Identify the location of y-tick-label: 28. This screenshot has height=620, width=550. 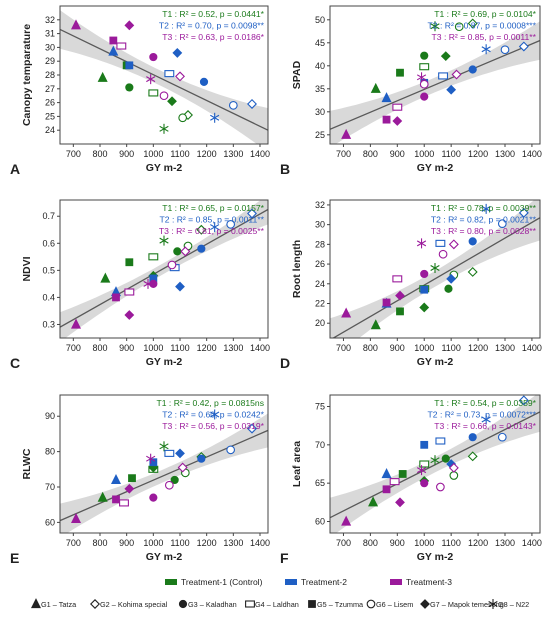
(50, 75).